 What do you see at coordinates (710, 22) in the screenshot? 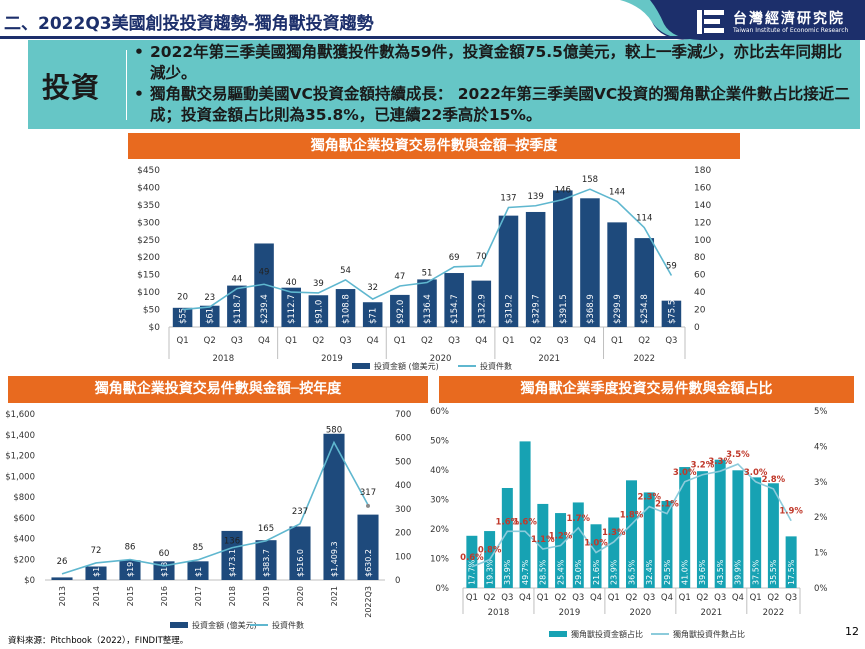
I see `logo-mark-icon` at bounding box center [710, 22].